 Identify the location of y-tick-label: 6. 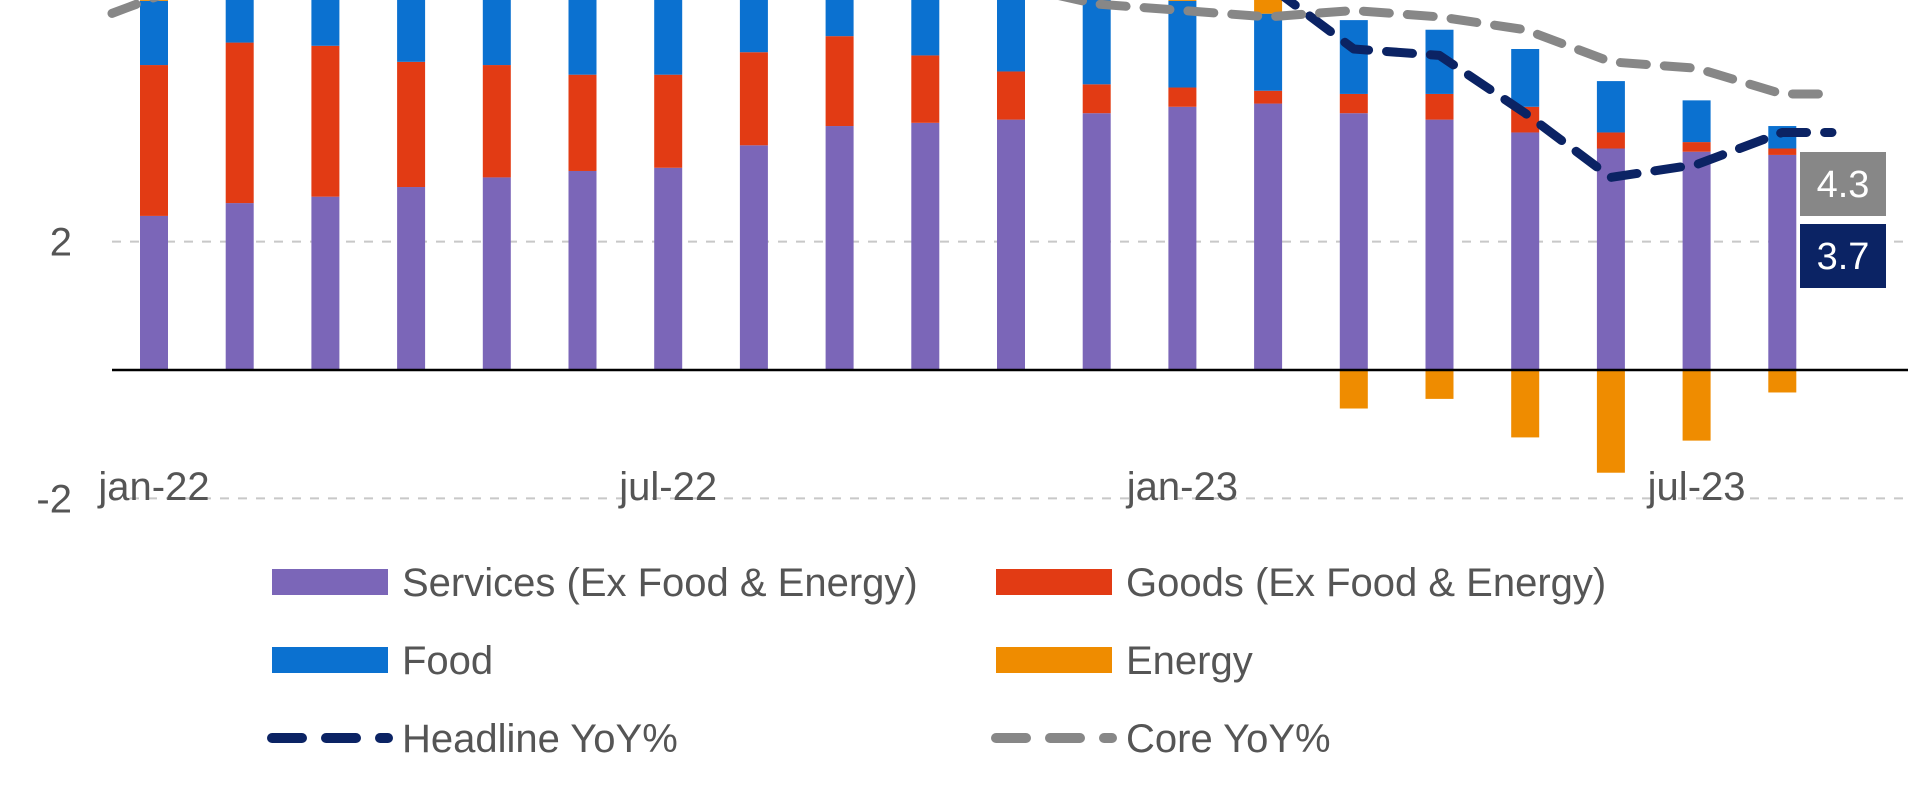
(61, 4).